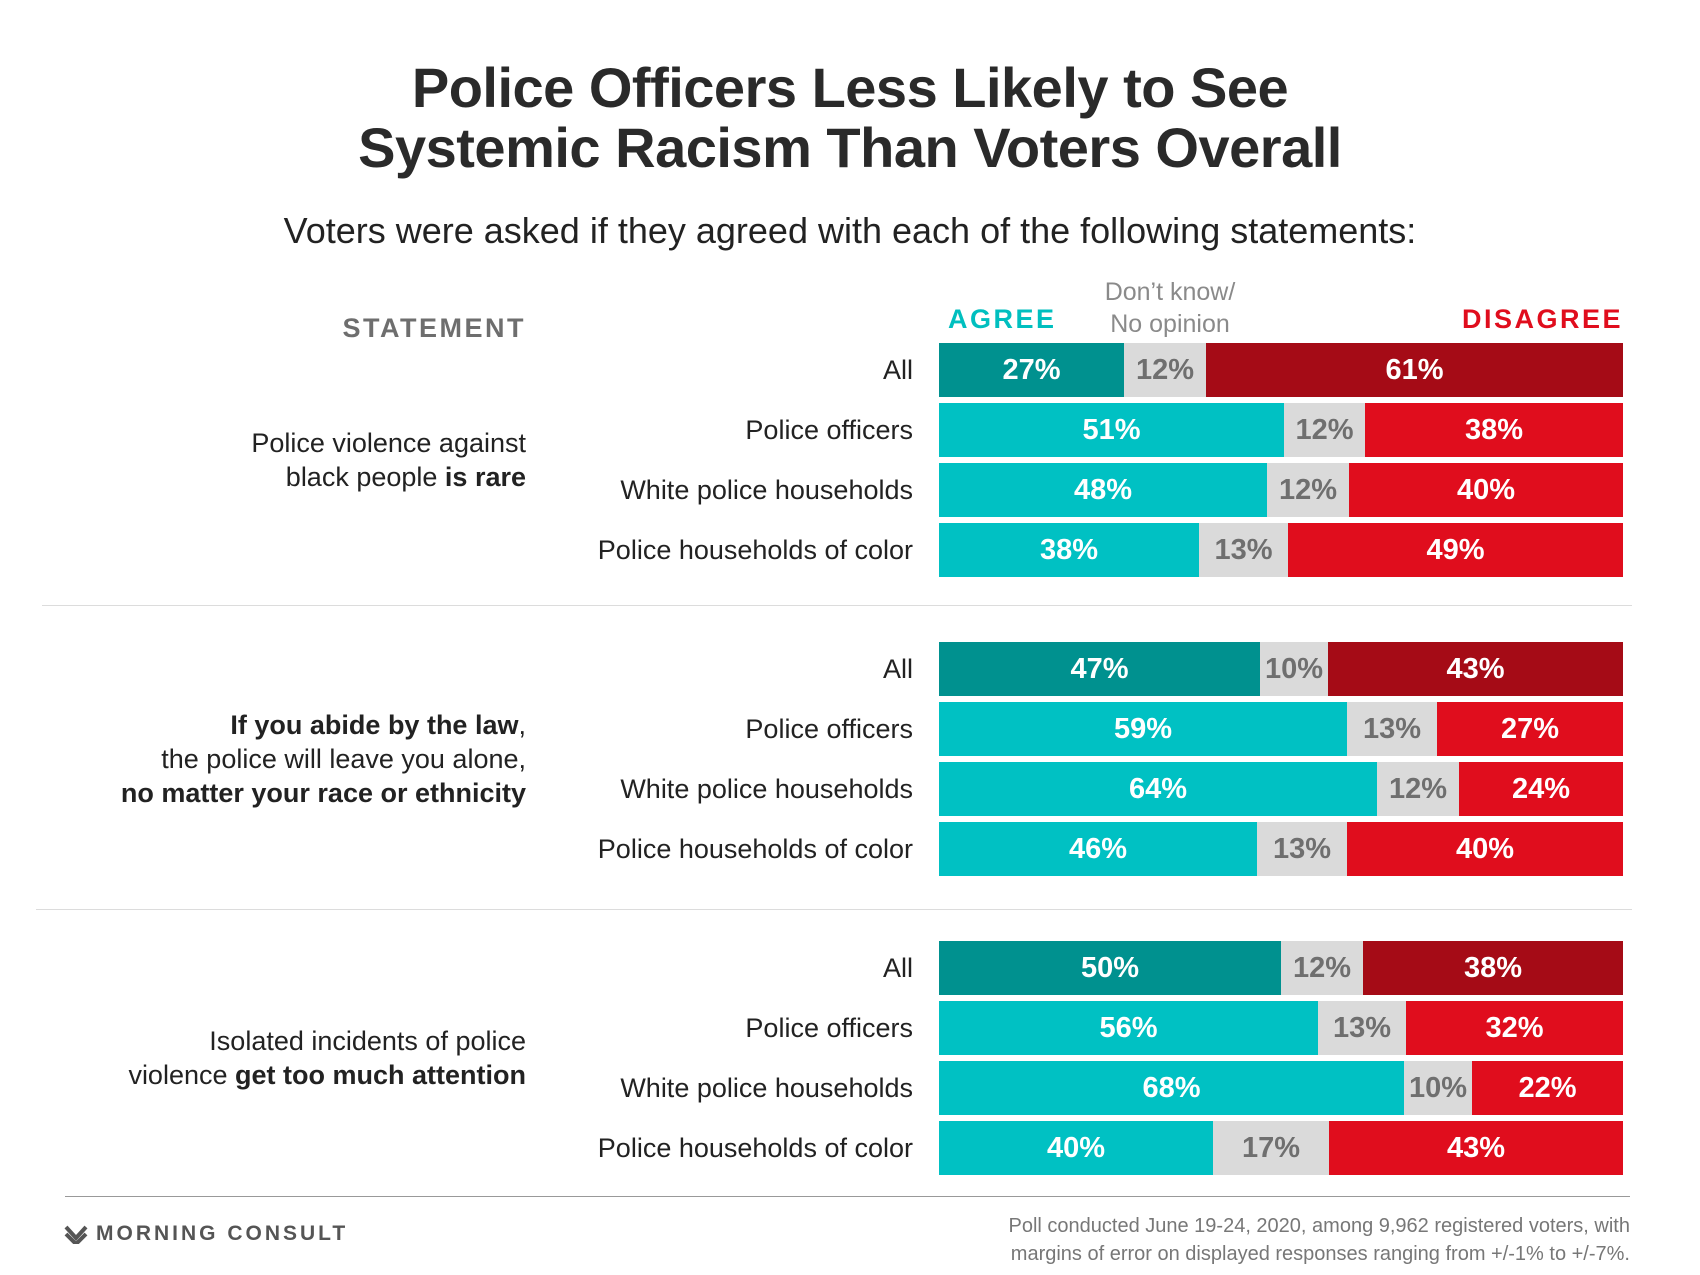 The height and width of the screenshot is (1275, 1700). Describe the element at coordinates (1170, 324) in the screenshot. I see `legend-dont-know-line-2: No opinion` at that location.